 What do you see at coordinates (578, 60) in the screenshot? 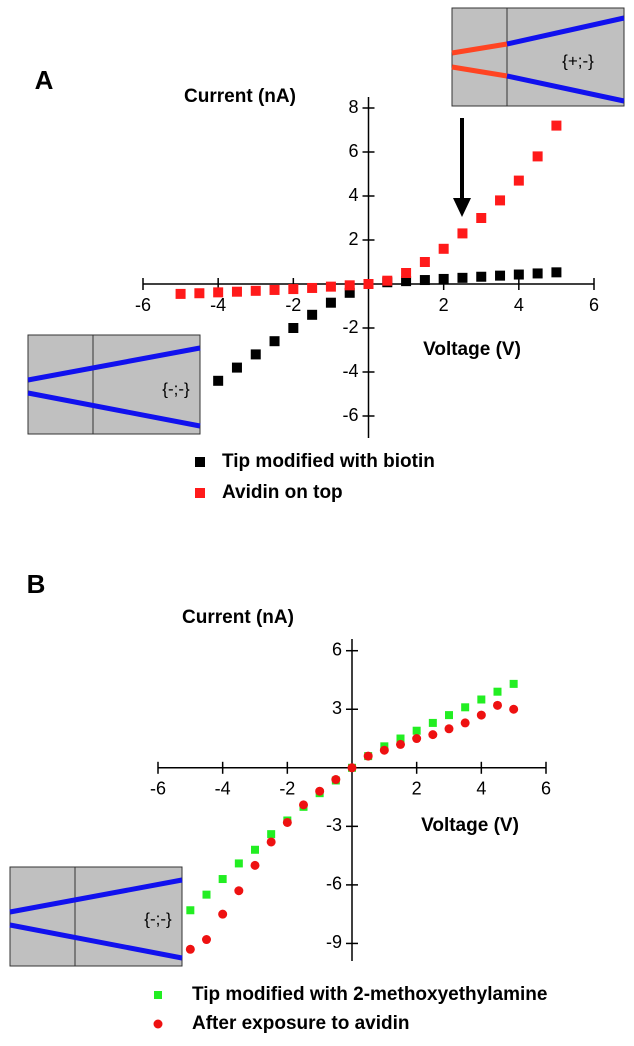
I see `inset-label: {+;-}` at bounding box center [578, 60].